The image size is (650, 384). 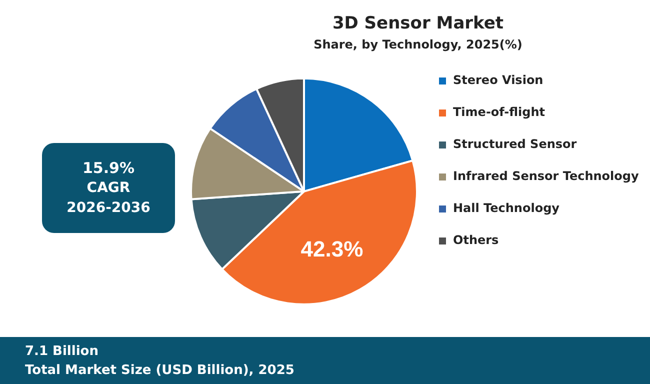 I want to click on text: 2026-2036, so click(x=109, y=208).